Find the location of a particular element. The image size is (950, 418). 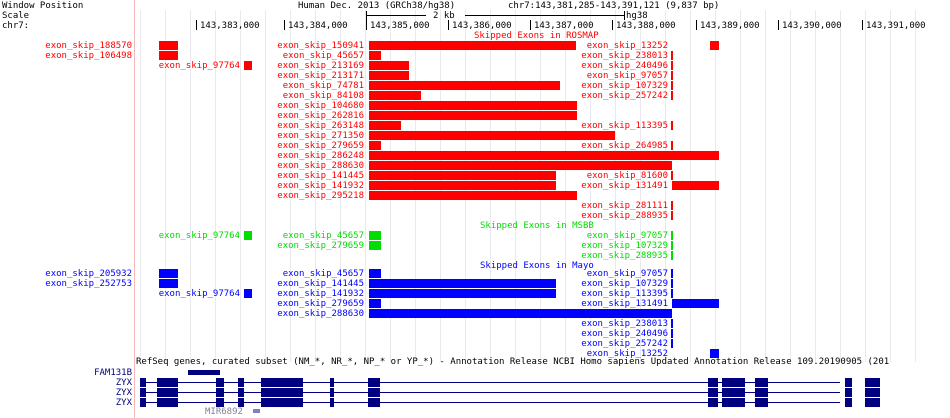

mayo-exon-label: exon_skip_13252 is located at coordinates (627, 354).